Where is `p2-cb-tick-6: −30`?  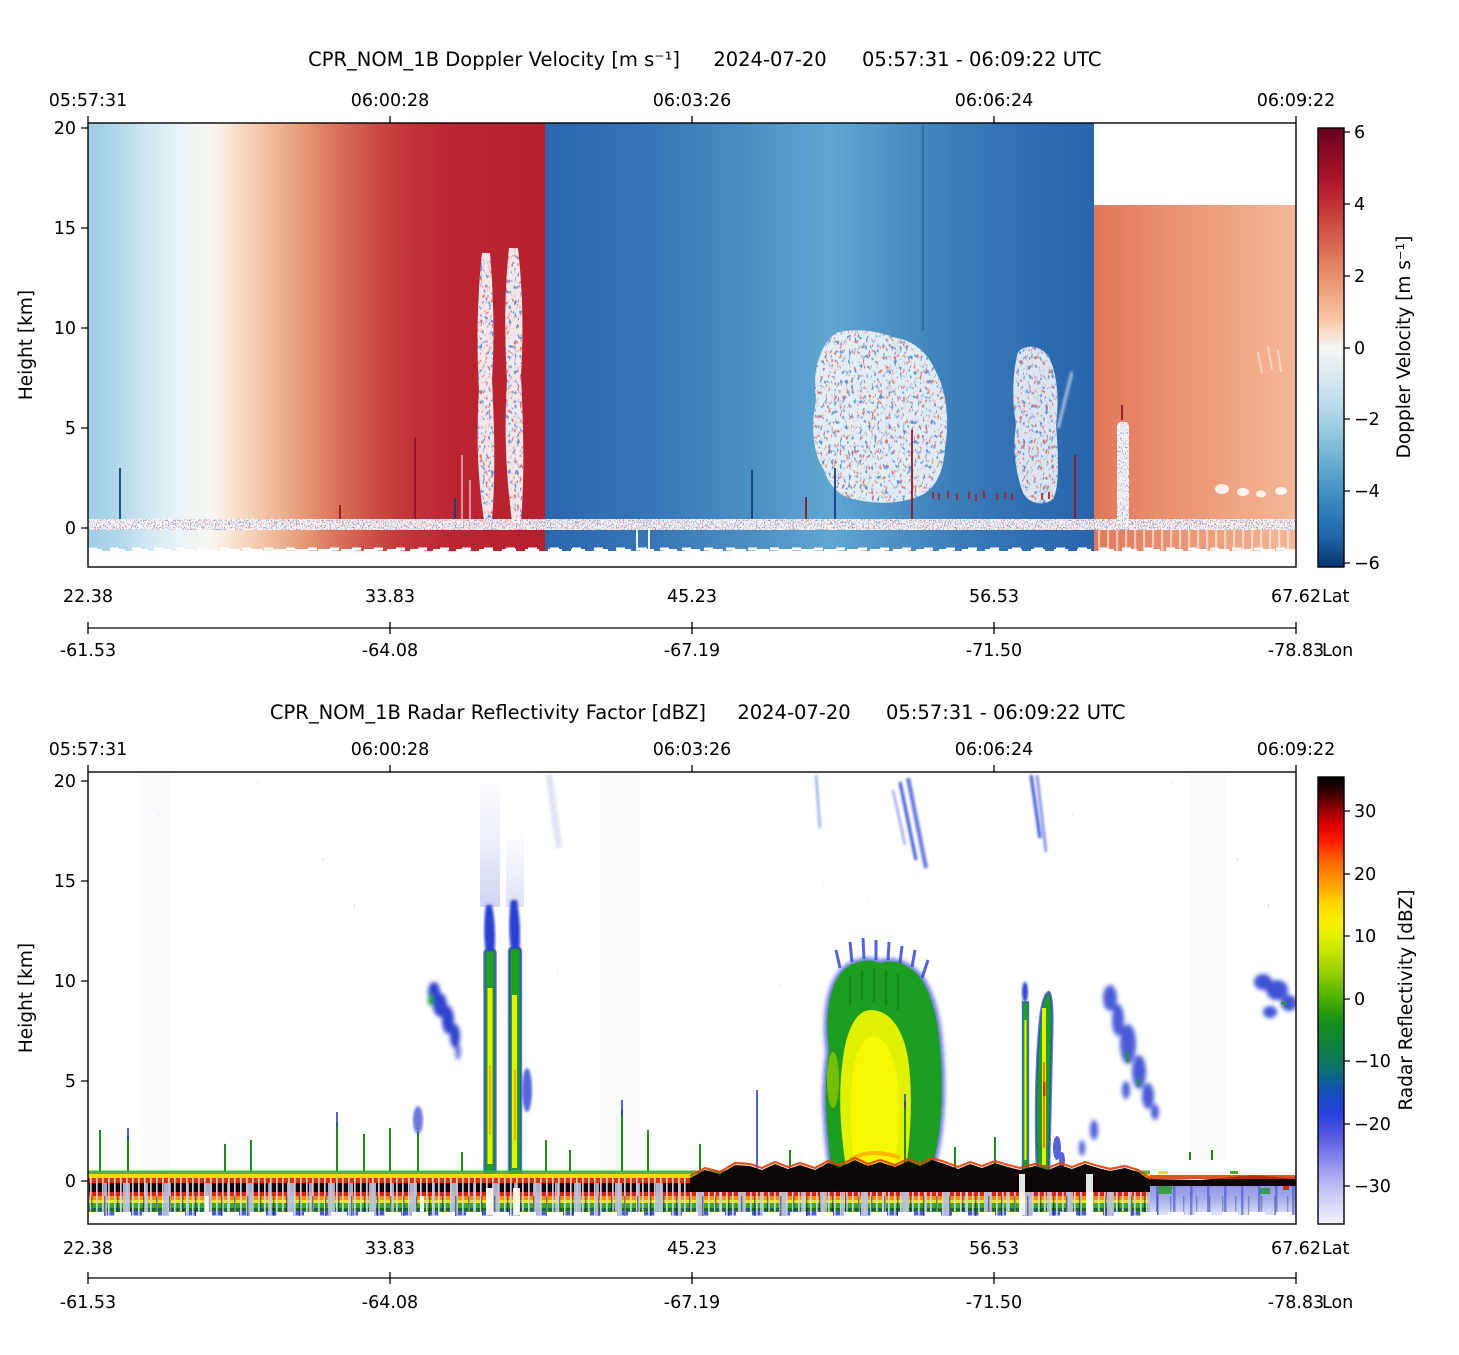
p2-cb-tick-6: −30 is located at coordinates (1372, 1187).